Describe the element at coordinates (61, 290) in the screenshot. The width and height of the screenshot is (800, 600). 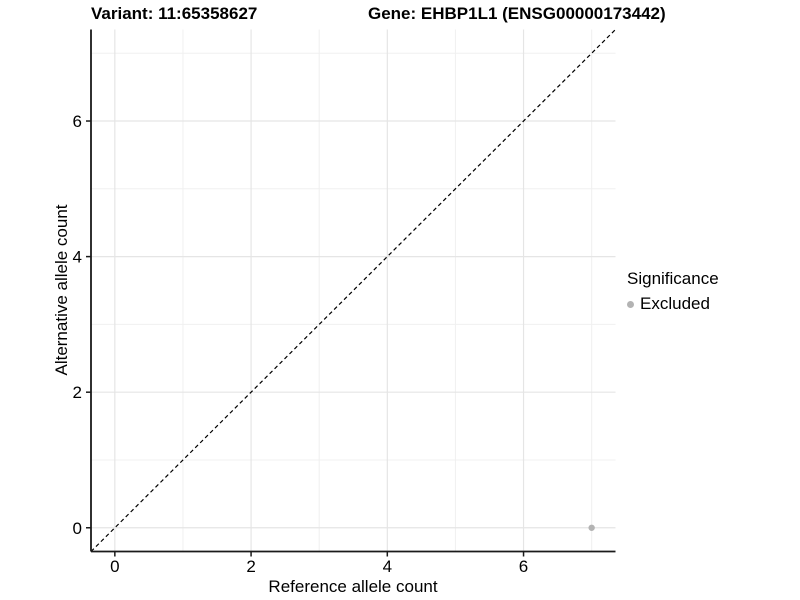
I see `y-axis-title: Alternative allele count` at that location.